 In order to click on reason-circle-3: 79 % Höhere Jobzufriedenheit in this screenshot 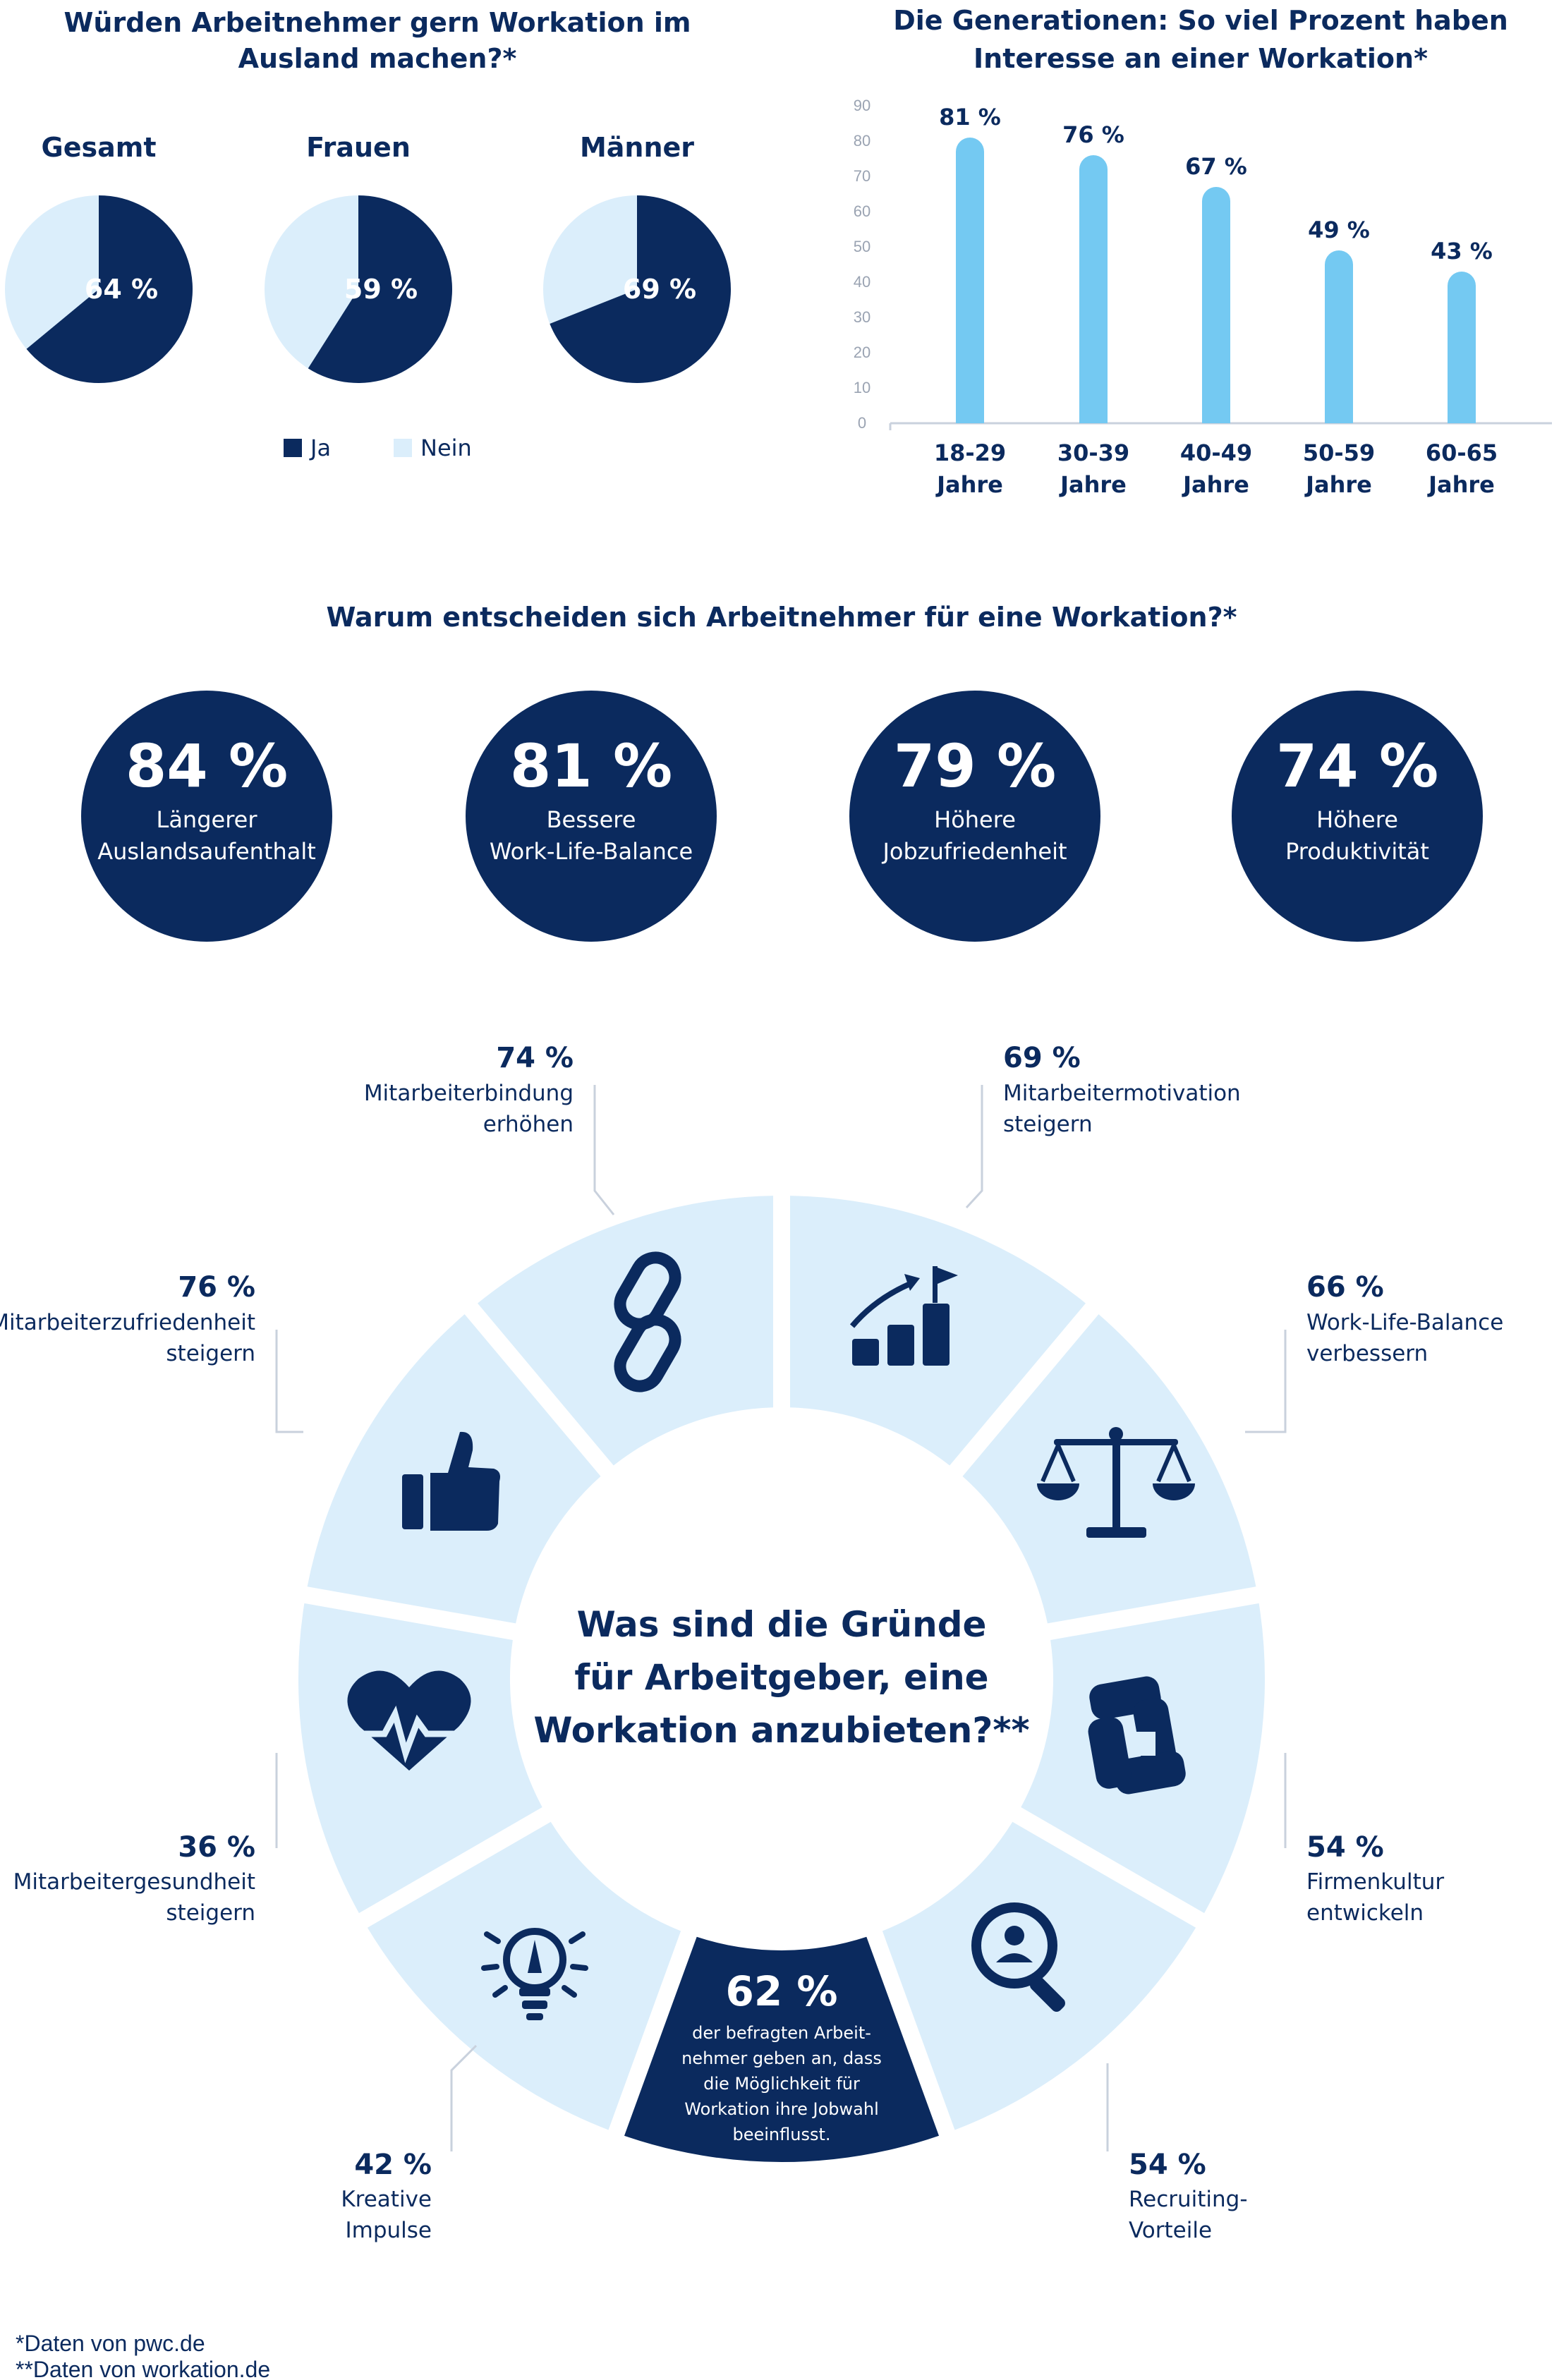, I will do `click(974, 816)`.